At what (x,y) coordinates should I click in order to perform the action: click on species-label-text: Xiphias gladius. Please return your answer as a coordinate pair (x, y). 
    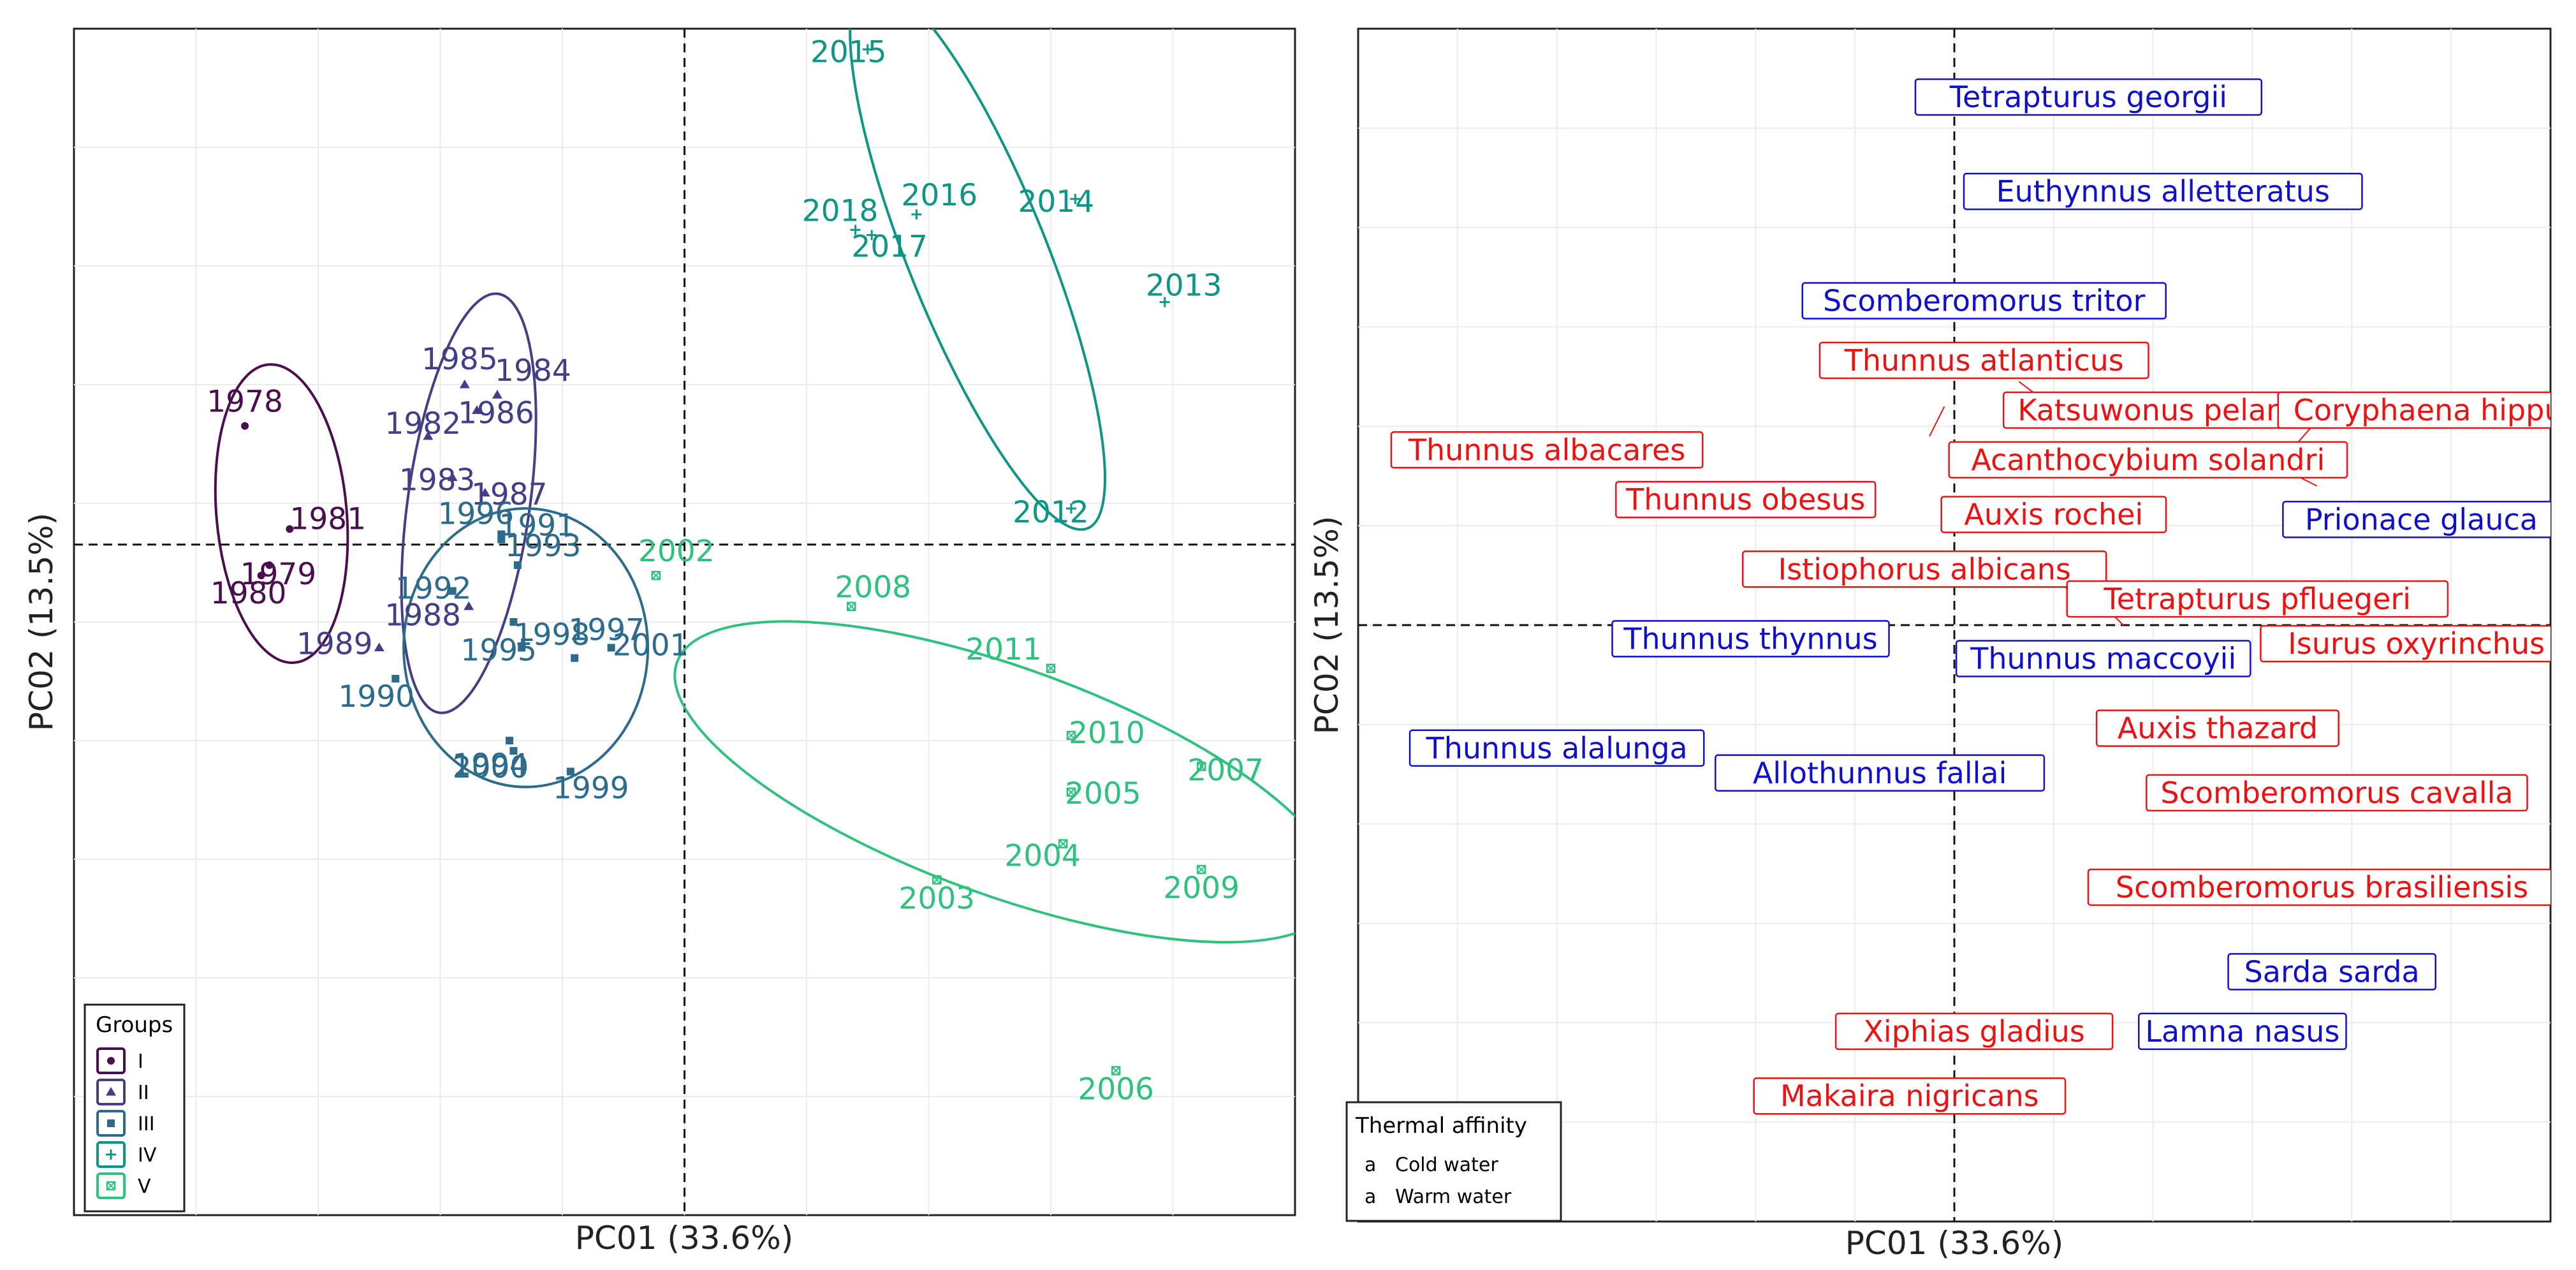
    Looking at the image, I should click on (1973, 1031).